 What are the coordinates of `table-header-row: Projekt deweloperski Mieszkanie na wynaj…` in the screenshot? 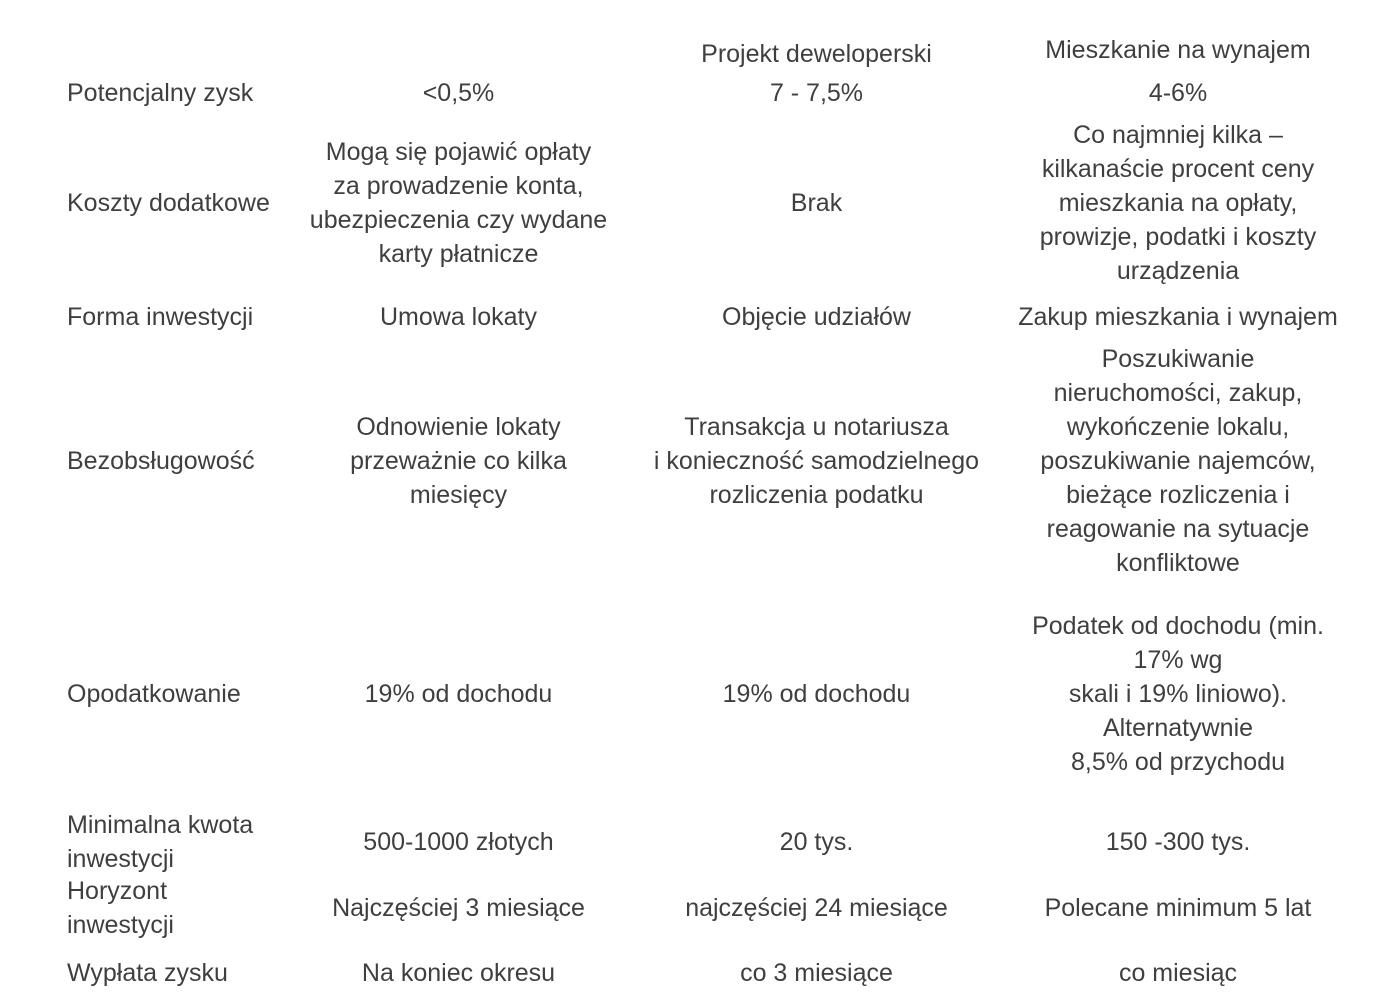 It's located at (680, 36).